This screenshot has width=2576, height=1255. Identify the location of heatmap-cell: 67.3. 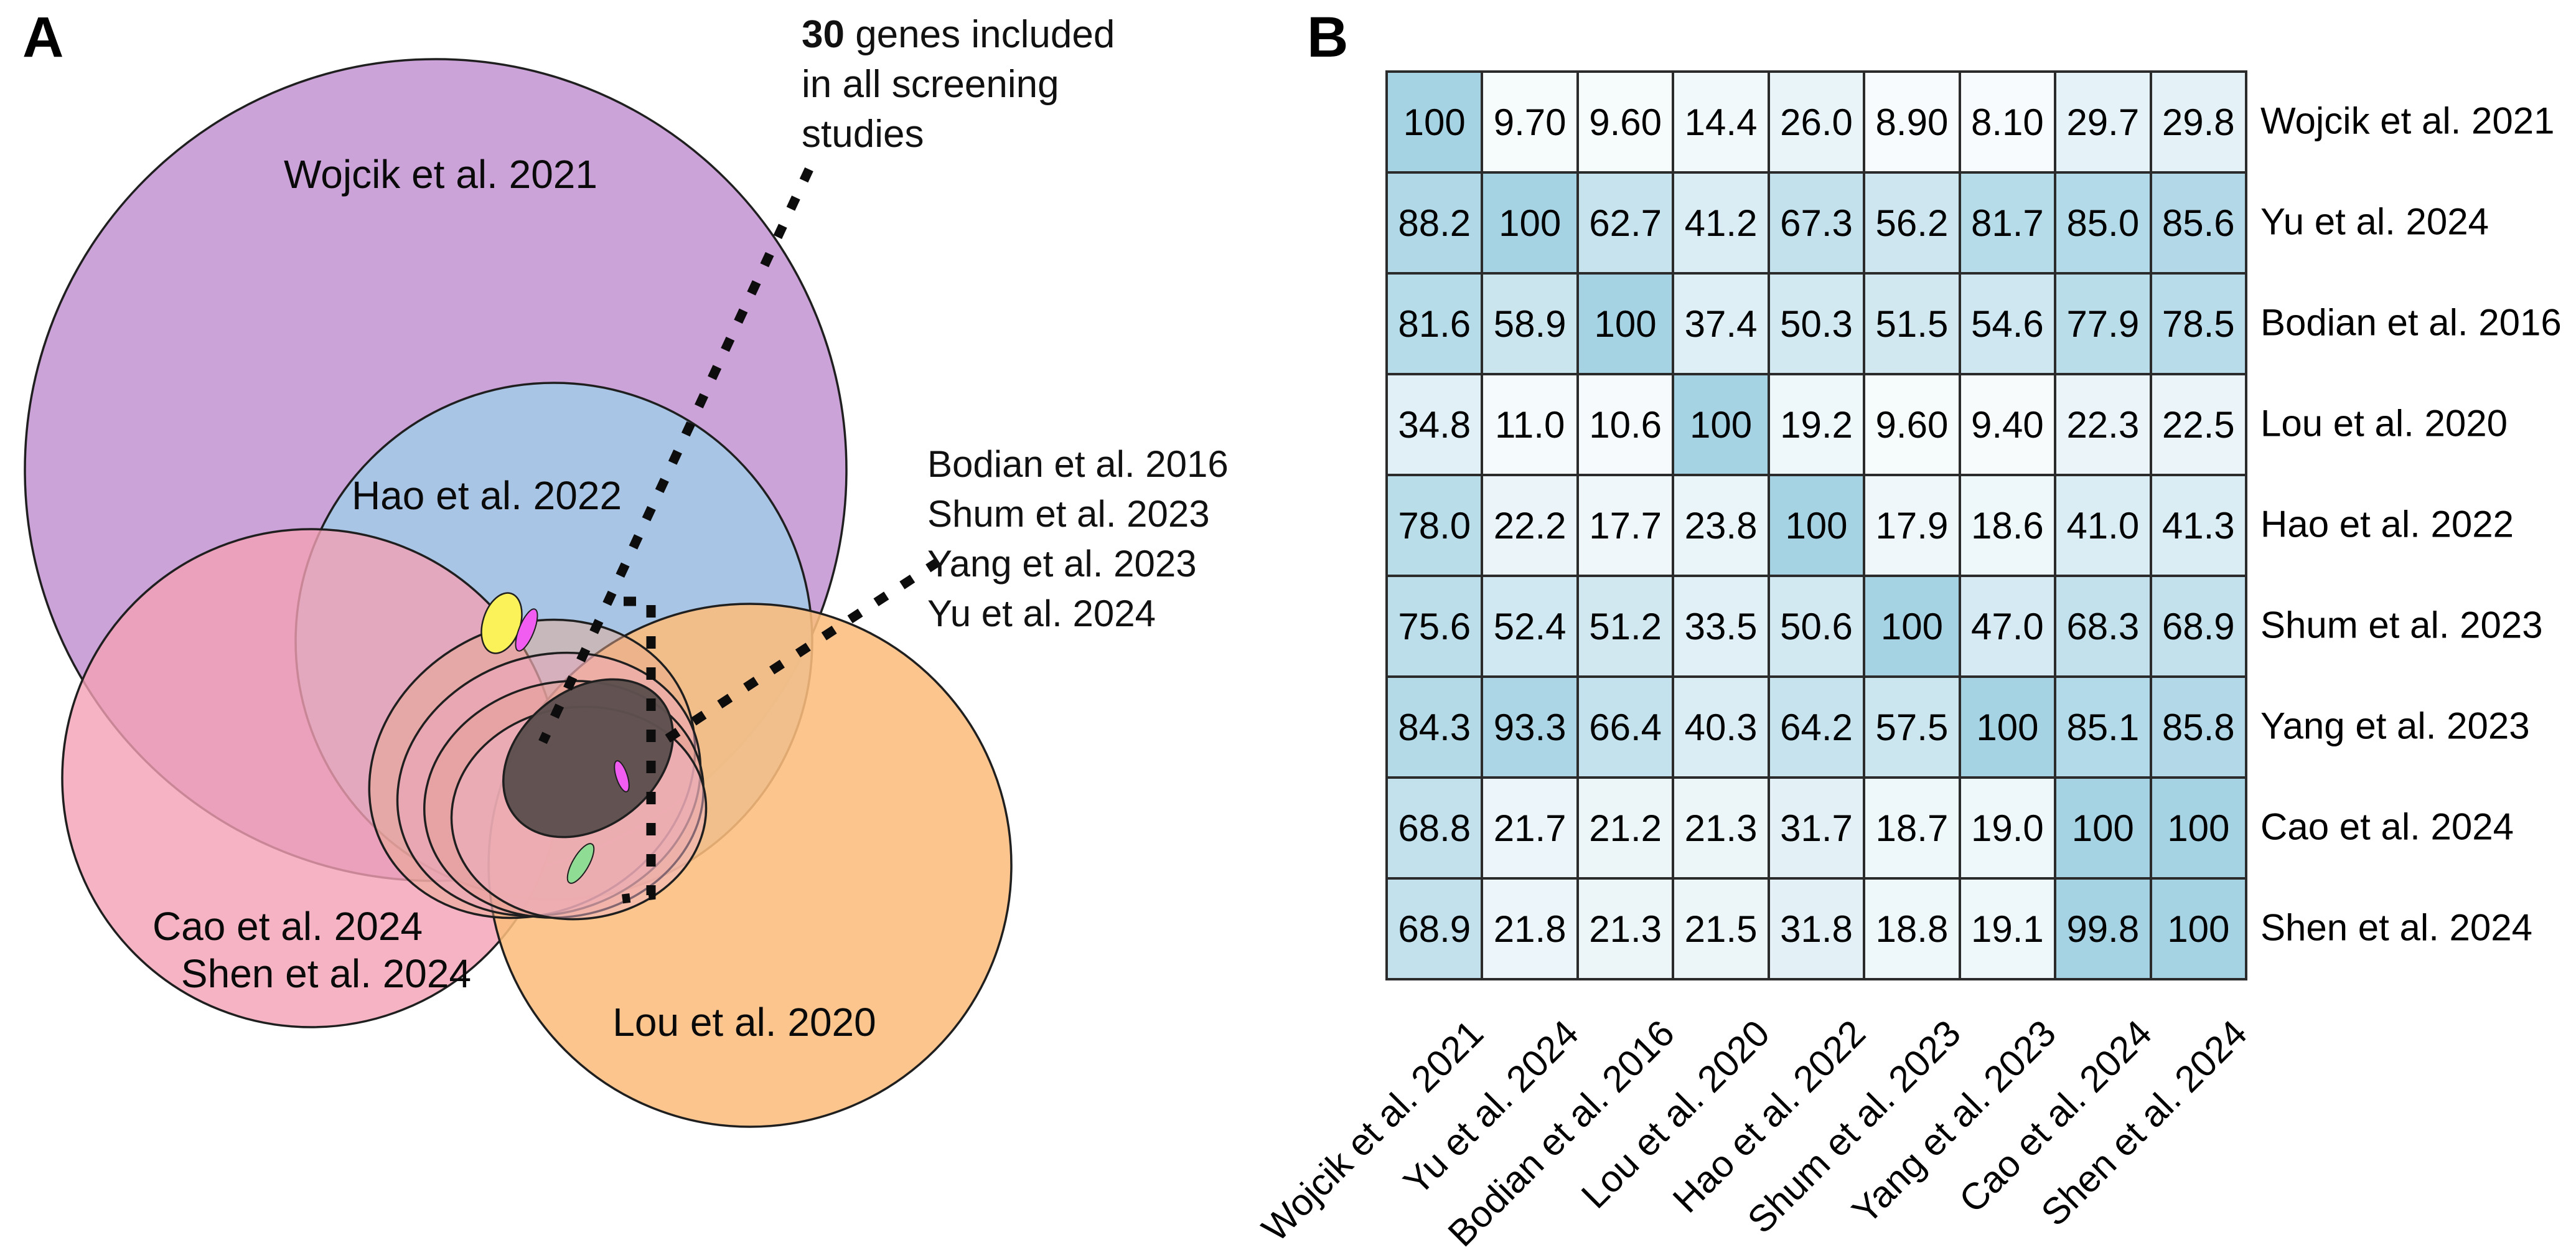
(1816, 222).